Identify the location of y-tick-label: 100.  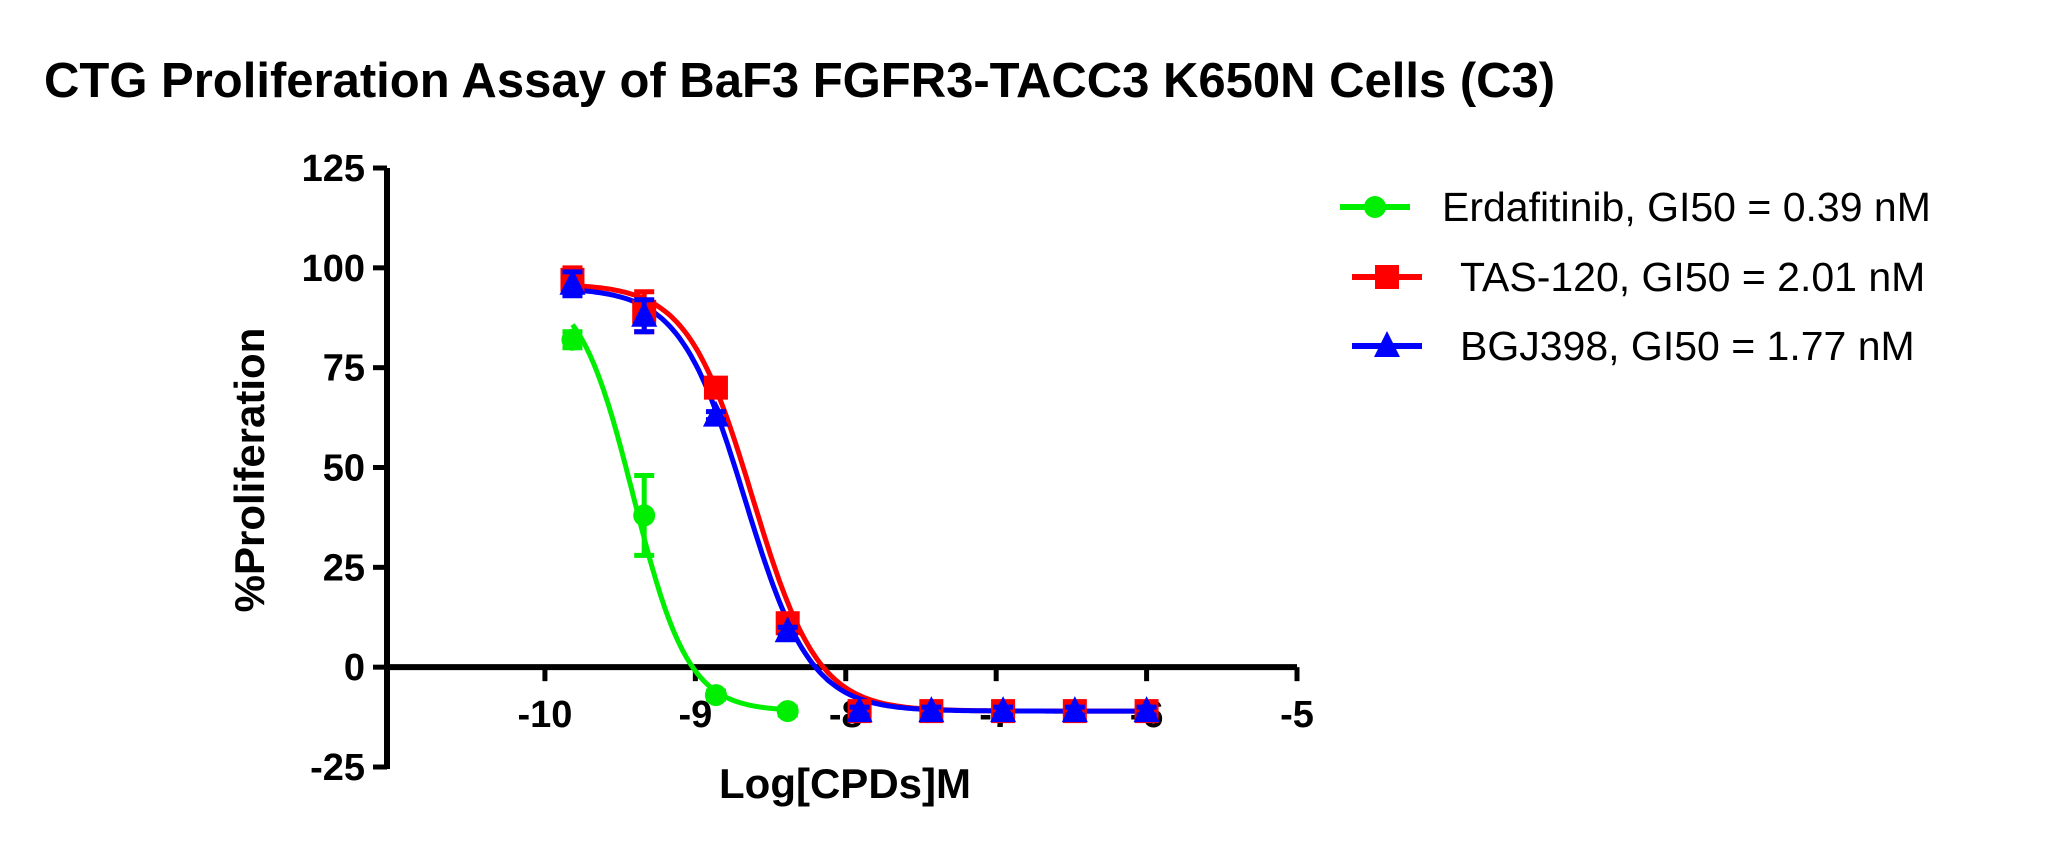
(333, 269).